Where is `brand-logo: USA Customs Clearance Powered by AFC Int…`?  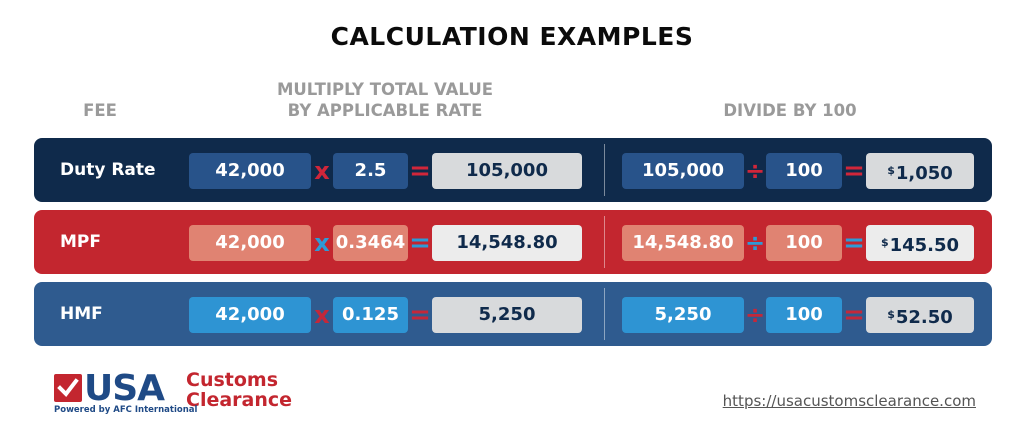 brand-logo: USA Customs Clearance Powered by AFC Int… is located at coordinates (184, 393).